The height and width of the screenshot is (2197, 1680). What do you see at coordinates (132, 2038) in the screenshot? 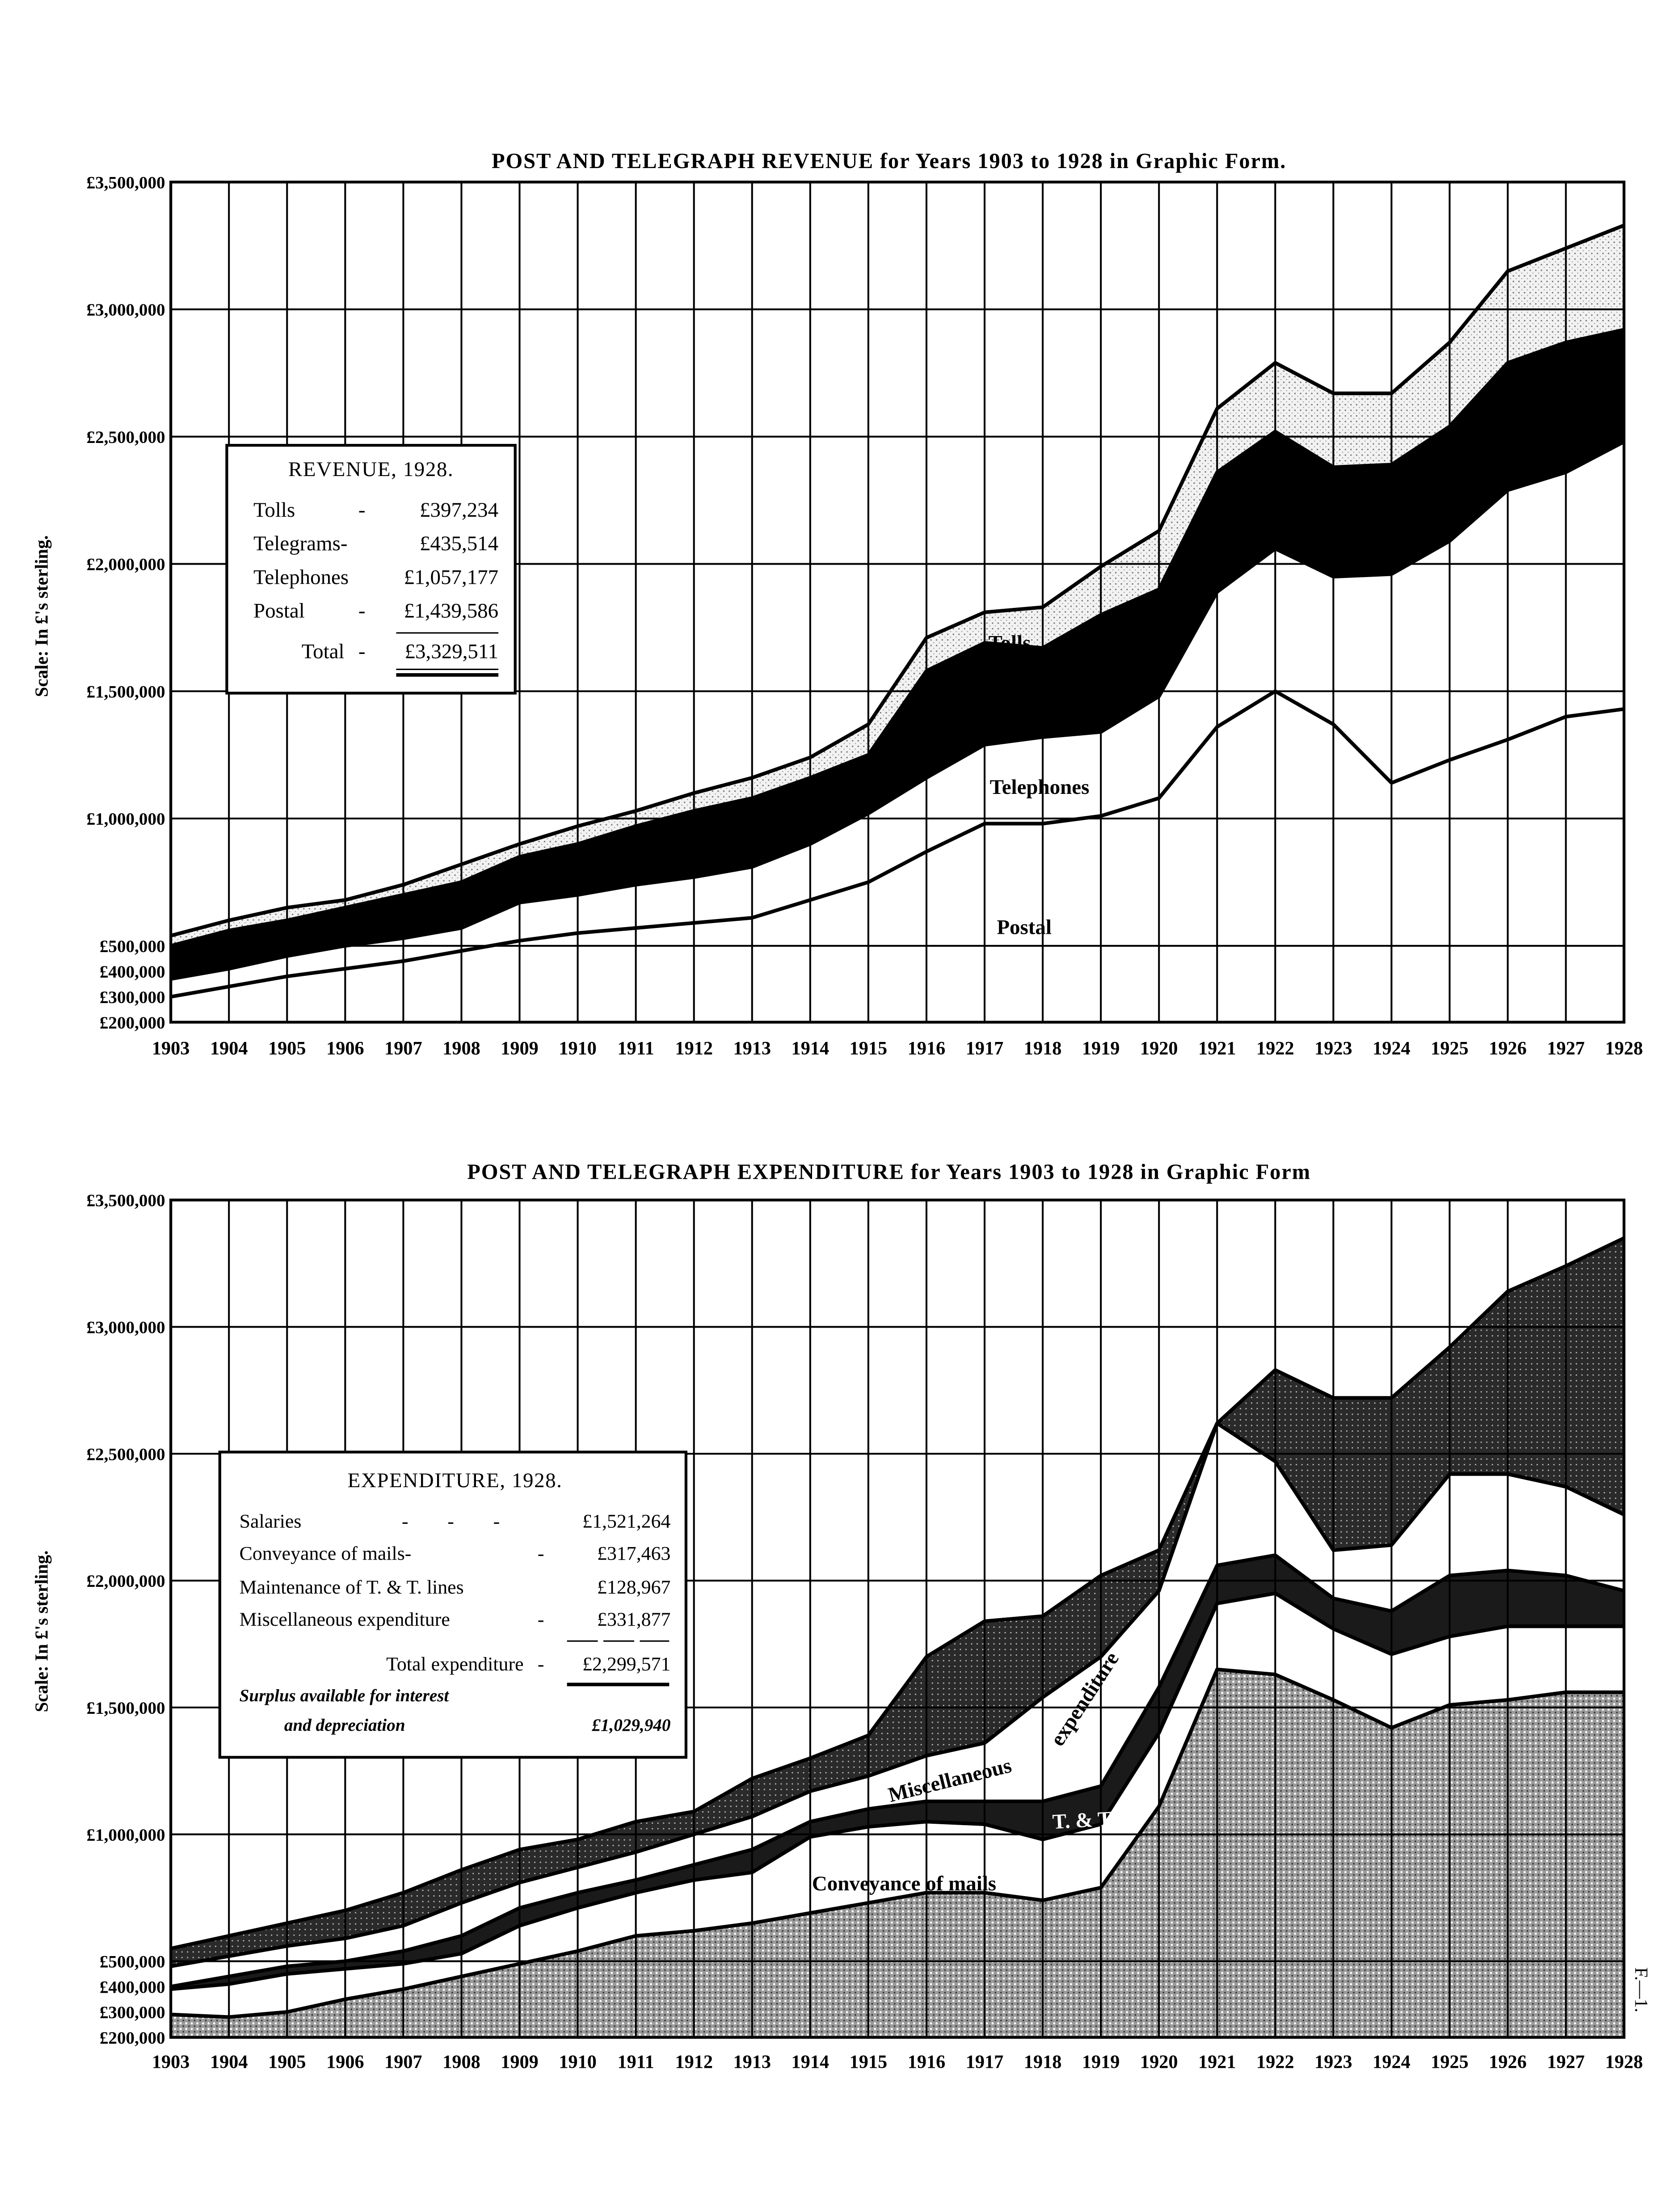
I see `y-tick-label: £200,000` at bounding box center [132, 2038].